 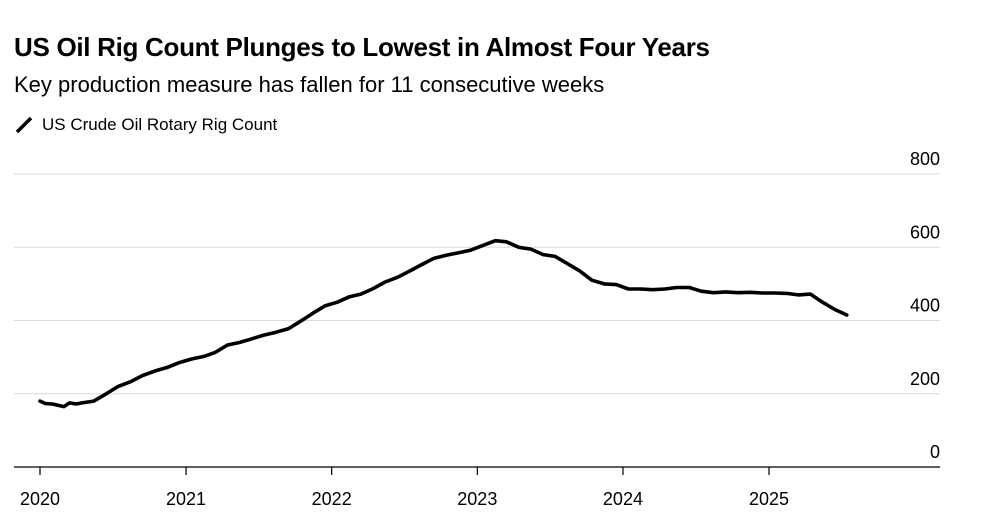 What do you see at coordinates (24, 125) in the screenshot?
I see `legend-line-icon` at bounding box center [24, 125].